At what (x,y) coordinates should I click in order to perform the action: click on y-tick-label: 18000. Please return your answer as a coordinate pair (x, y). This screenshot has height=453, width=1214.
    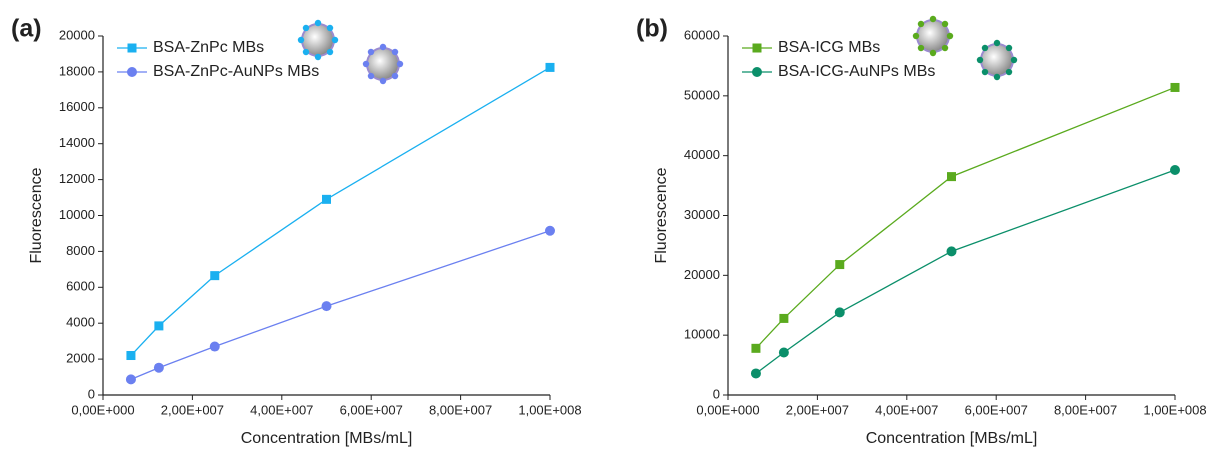
    Looking at the image, I should click on (77, 70).